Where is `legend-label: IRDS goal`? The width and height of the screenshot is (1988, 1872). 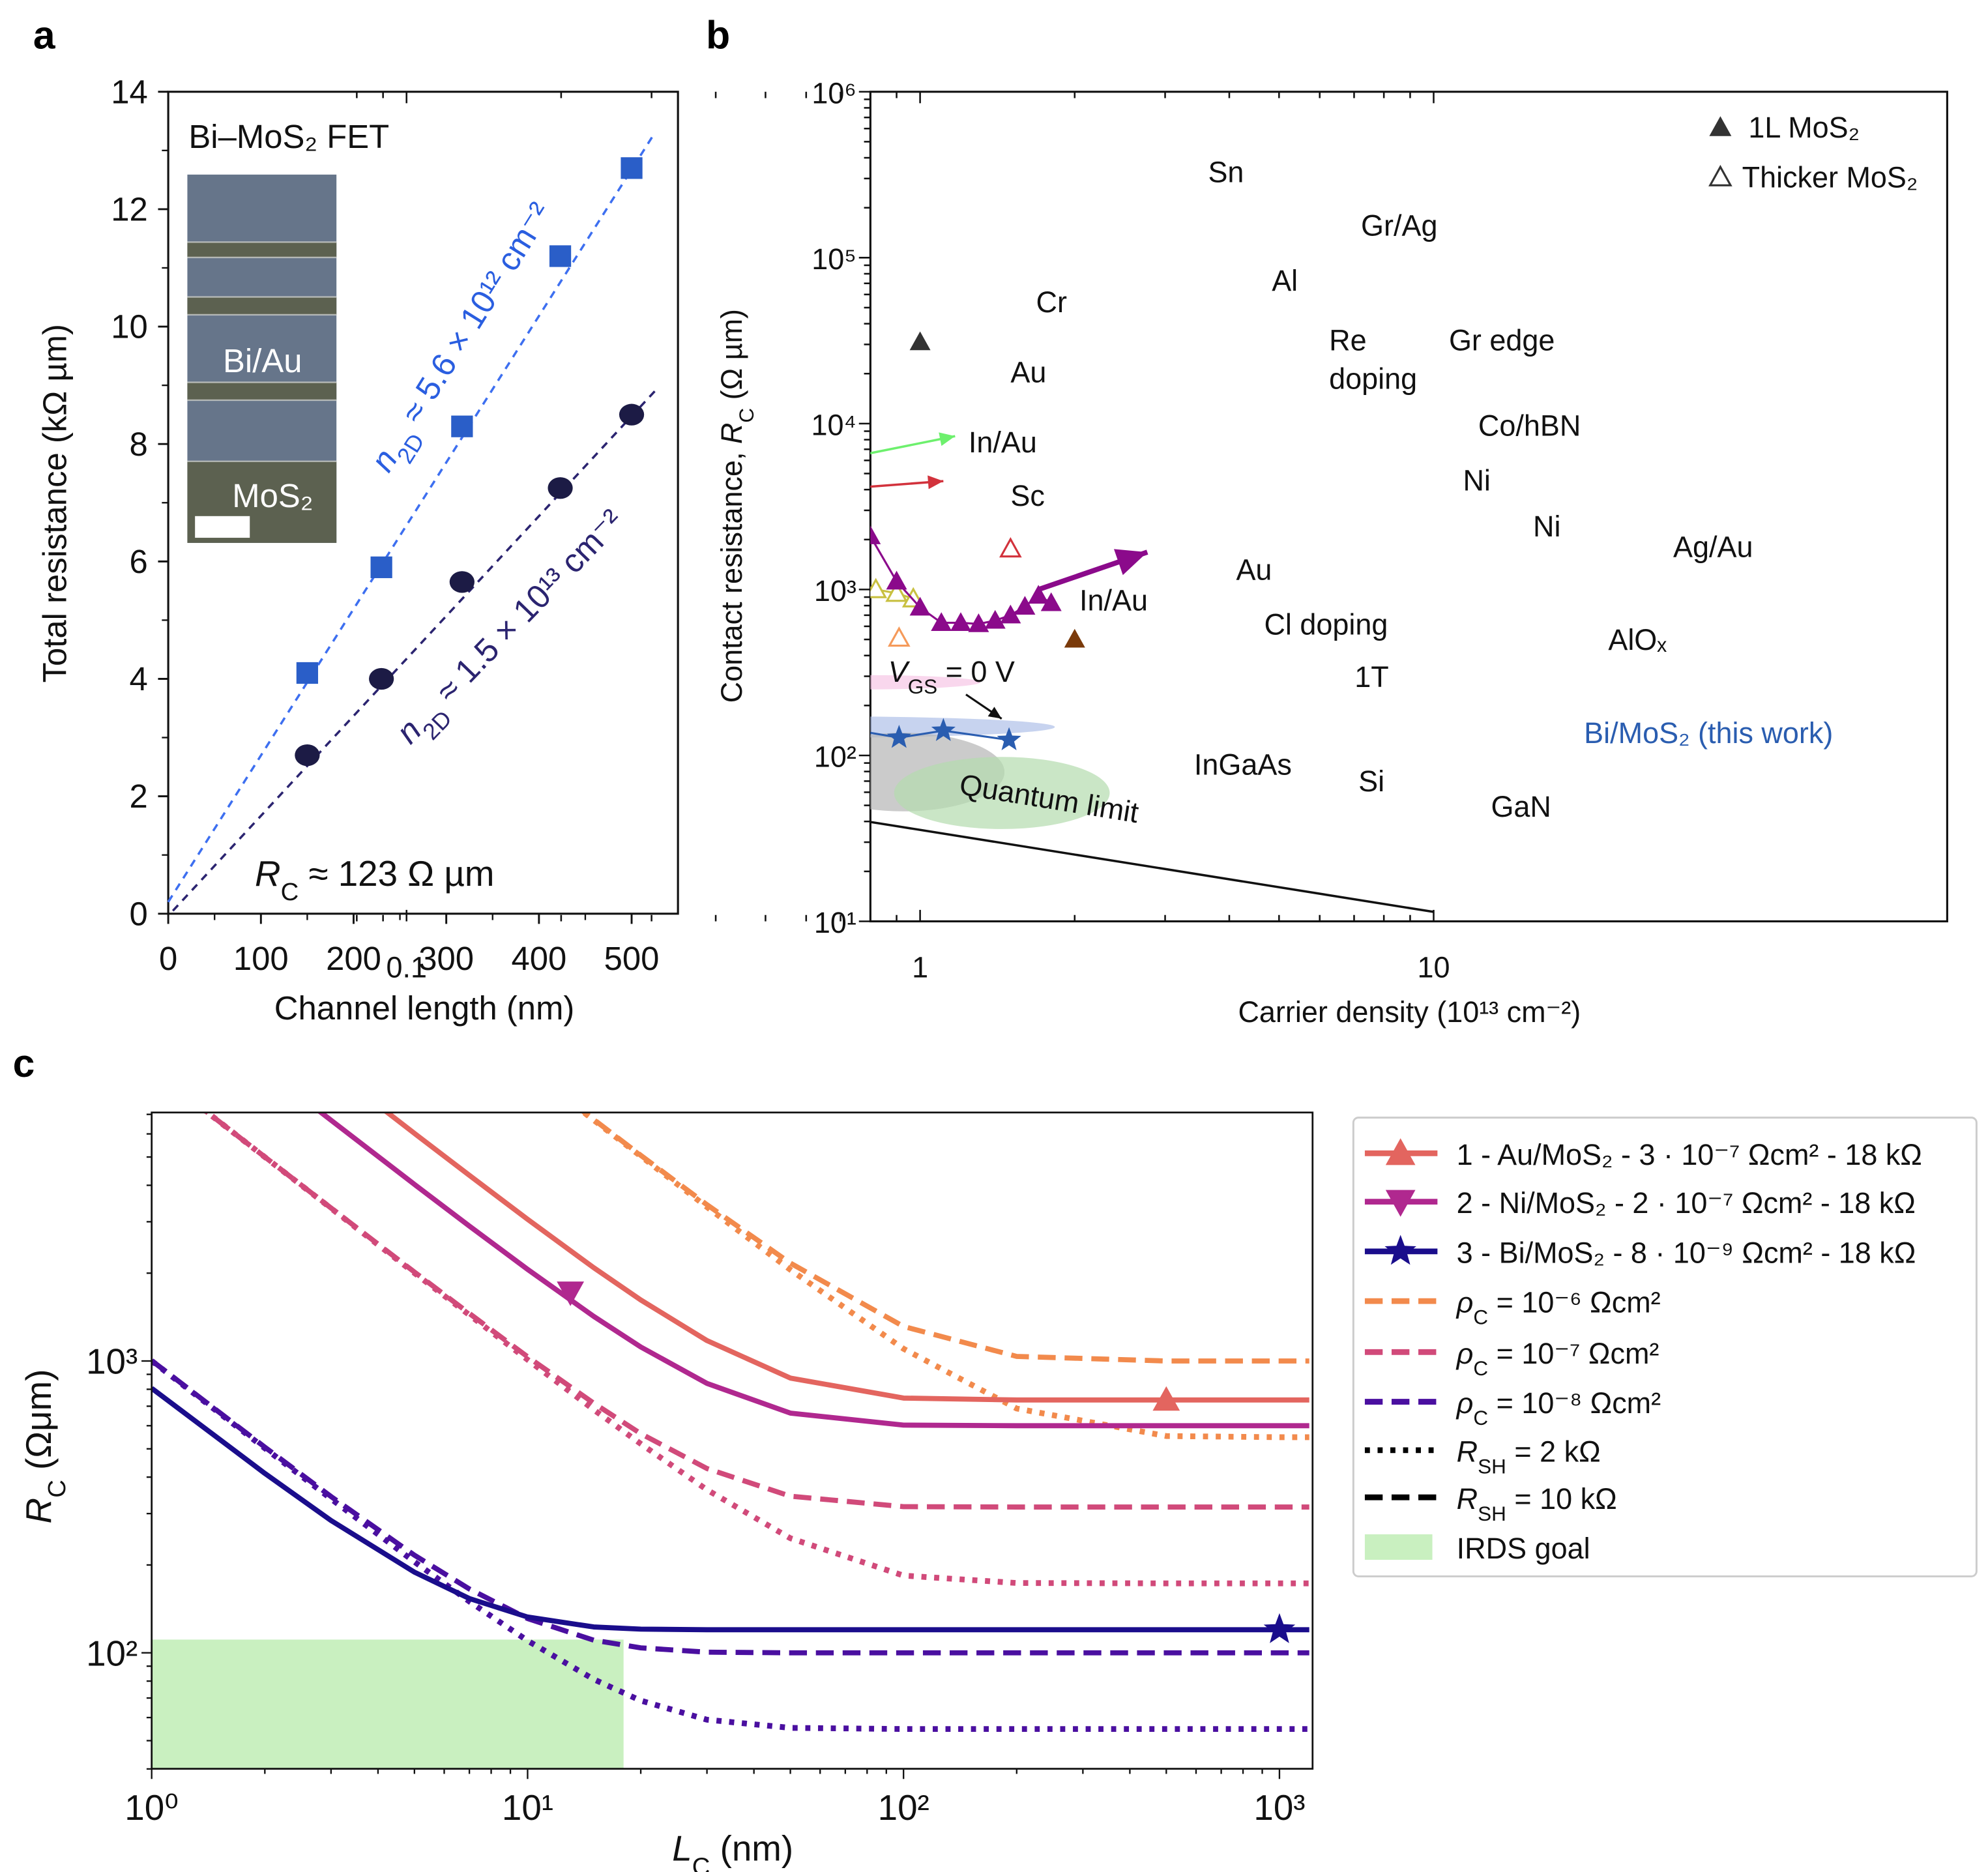
legend-label: IRDS goal is located at coordinates (1523, 1548).